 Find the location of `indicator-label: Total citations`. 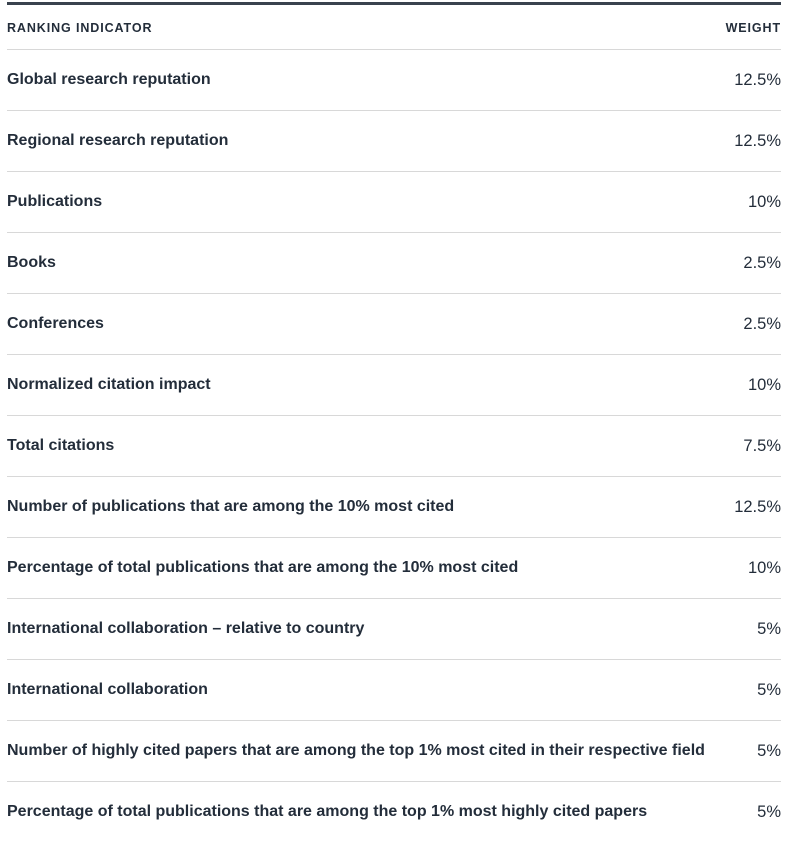

indicator-label: Total citations is located at coordinates (61, 445).